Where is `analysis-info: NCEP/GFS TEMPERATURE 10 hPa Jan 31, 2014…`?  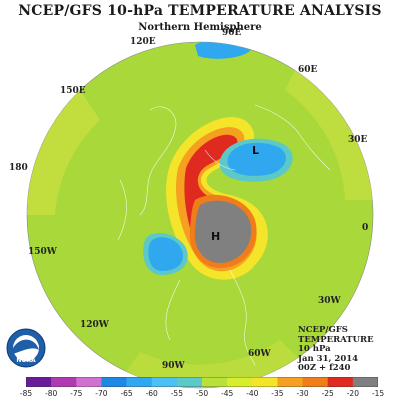
analysis-info: NCEP/GFS TEMPERATURE 10 hPa Jan 31, 2014… is located at coordinates (336, 349).